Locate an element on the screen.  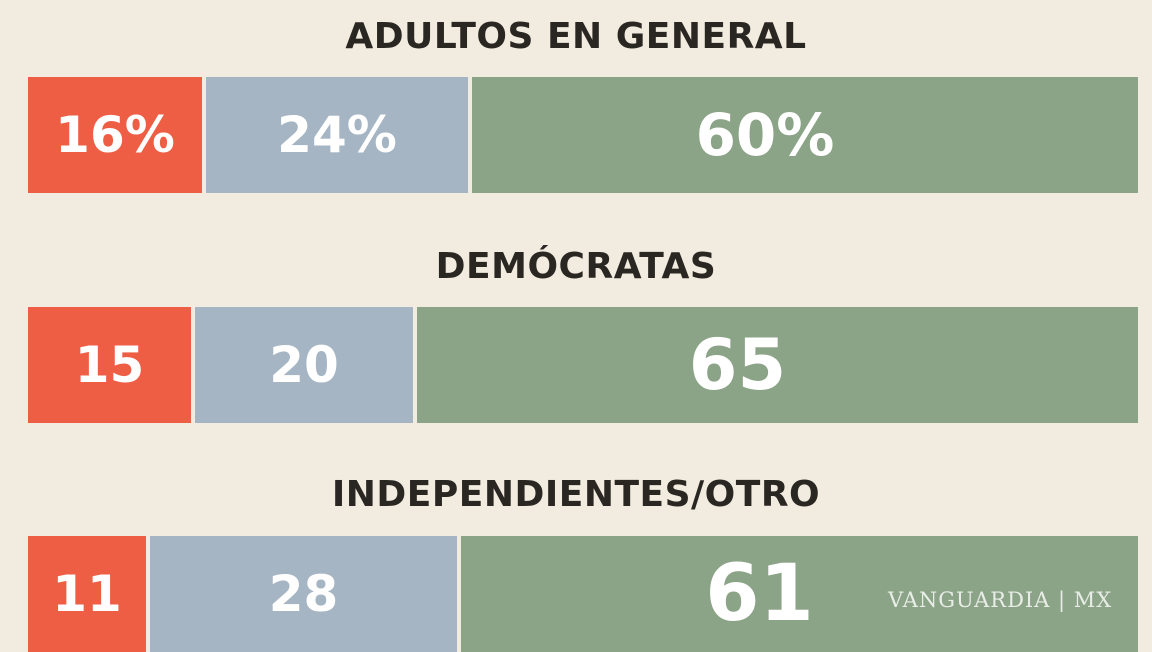
data-label: 61 is located at coordinates (759, 594).